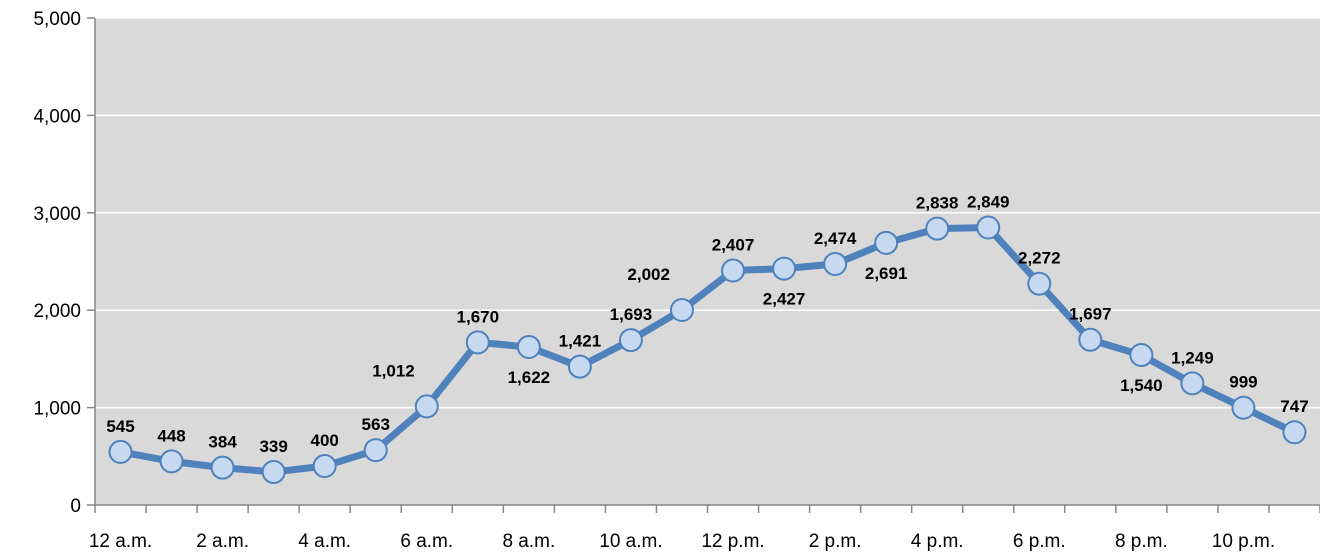 This screenshot has width=1320, height=554. Describe the element at coordinates (835, 541) in the screenshot. I see `x-tick-label-7: 2 p.m.` at that location.